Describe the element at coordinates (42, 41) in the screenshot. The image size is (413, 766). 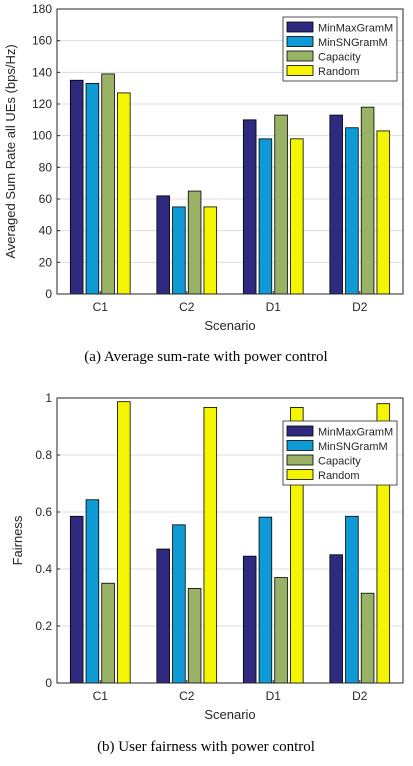
I see `y-tick-label: 160` at that location.